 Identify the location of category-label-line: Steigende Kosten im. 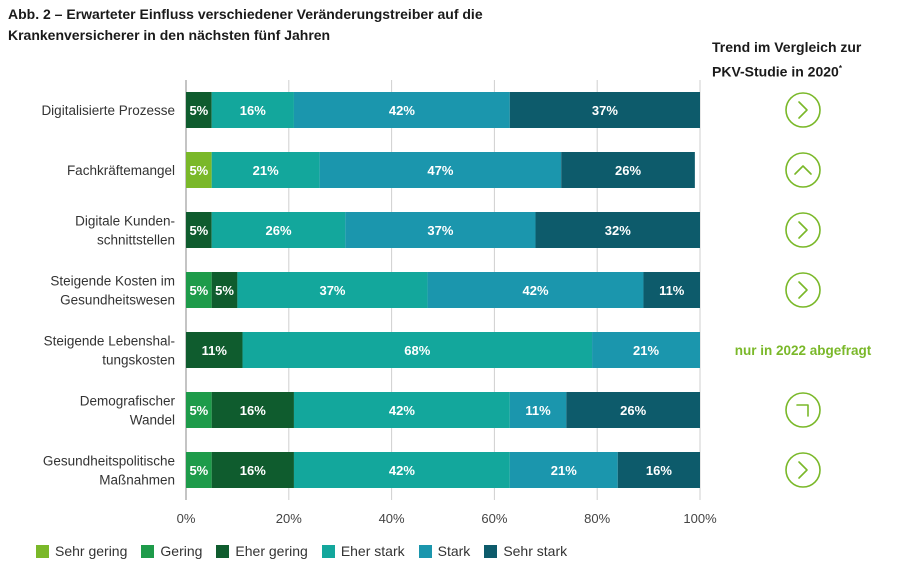
(112, 281).